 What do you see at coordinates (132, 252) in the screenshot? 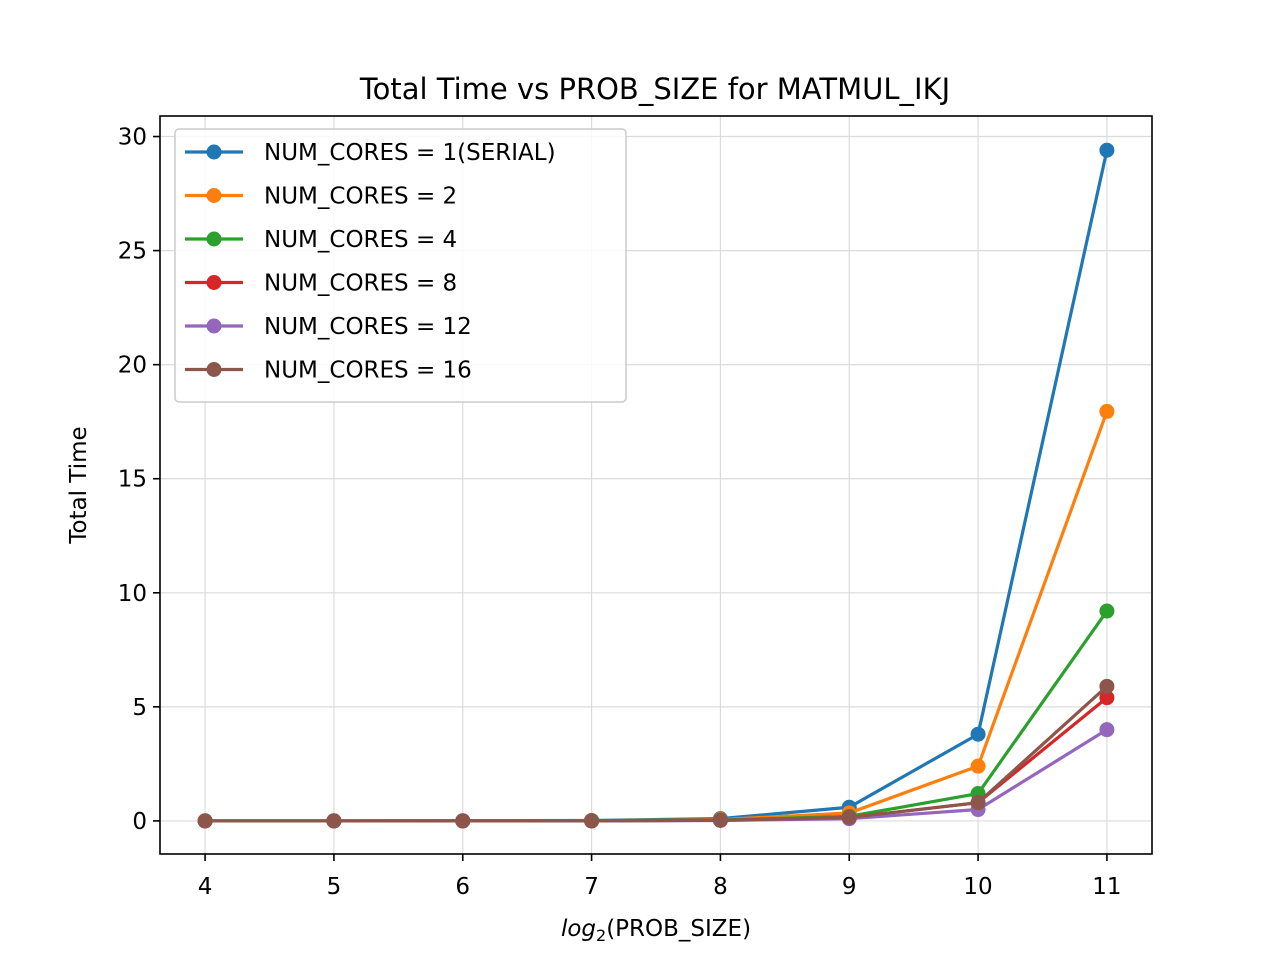
I see `y-tick-label: 25` at bounding box center [132, 252].